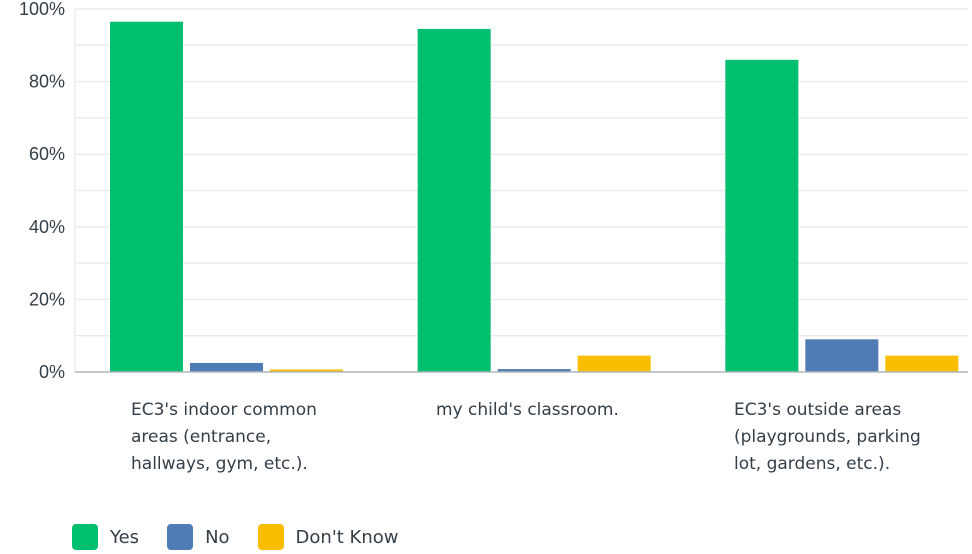 Image resolution: width=972 pixels, height=554 pixels. What do you see at coordinates (224, 410) in the screenshot?
I see `x-category-label-line: EC3's indoor common` at bounding box center [224, 410].